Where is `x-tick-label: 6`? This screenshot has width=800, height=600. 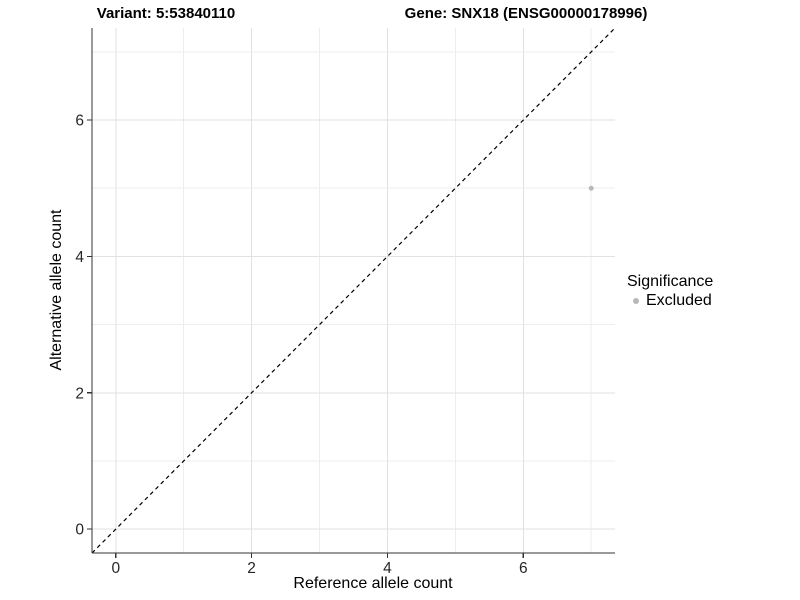 x-tick-label: 6 is located at coordinates (523, 568).